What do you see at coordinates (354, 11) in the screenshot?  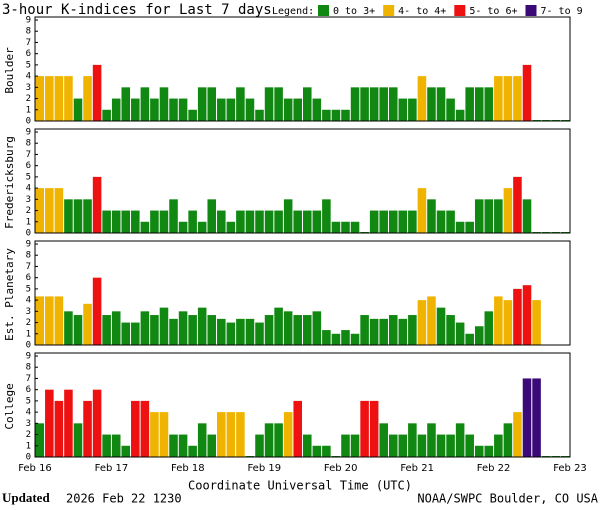 I see `legend-entry: 0 to 3+` at bounding box center [354, 11].